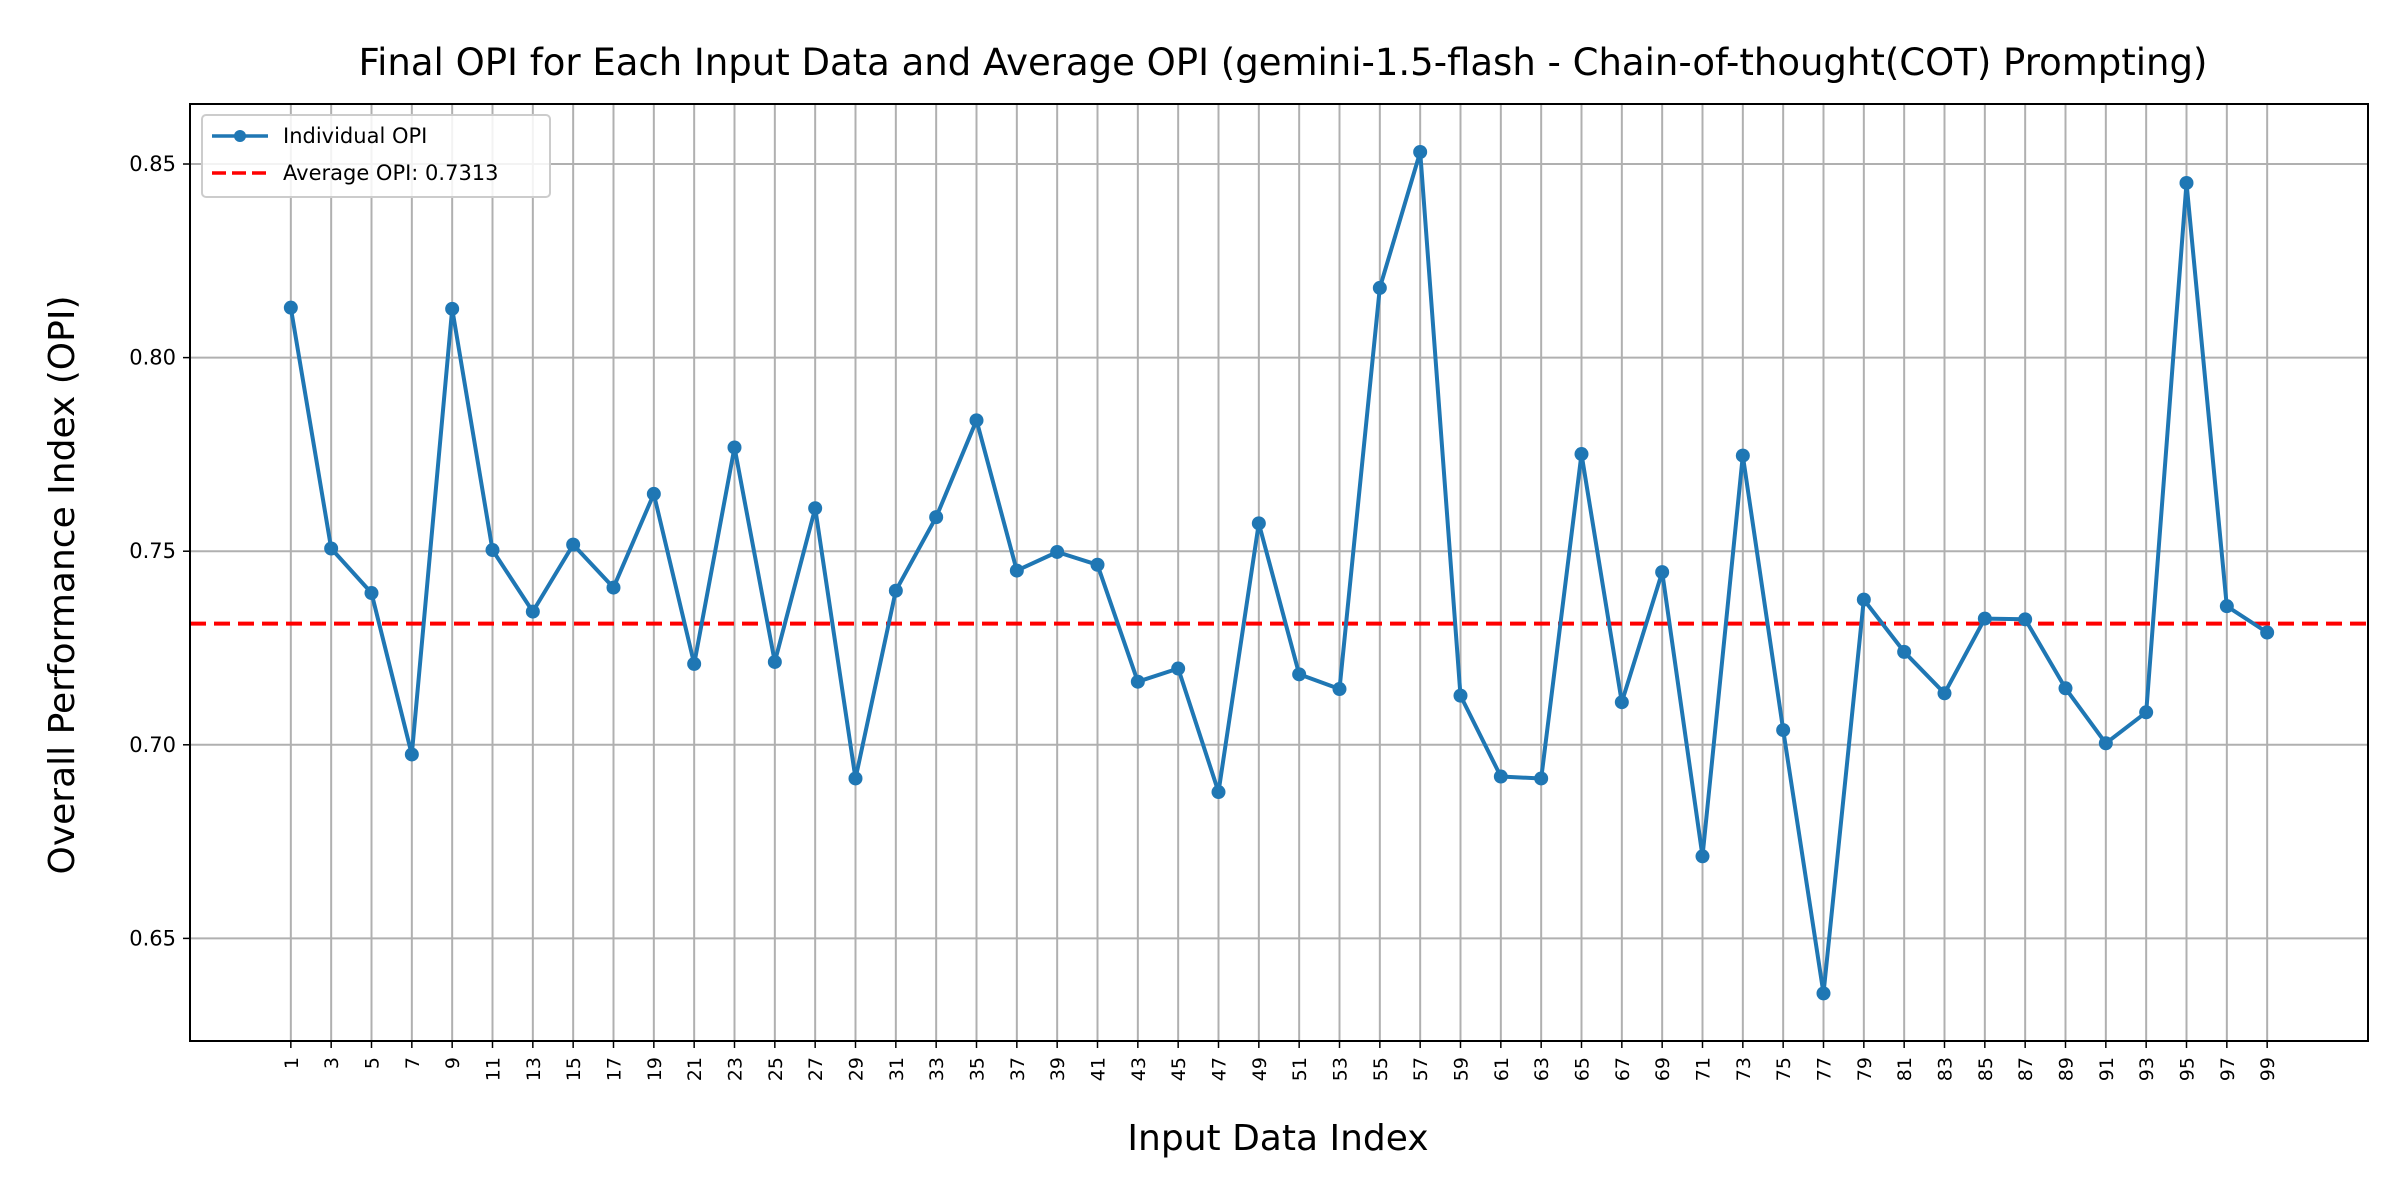 The width and height of the screenshot is (2400, 1200). Describe the element at coordinates (1946, 1069) in the screenshot. I see `x-tick-label: 83` at that location.